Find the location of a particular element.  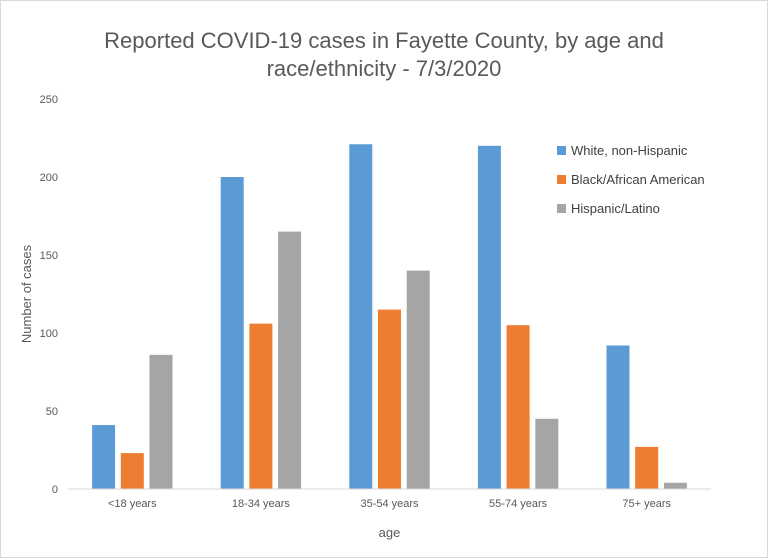

legend-label: Black/African American is located at coordinates (638, 179).